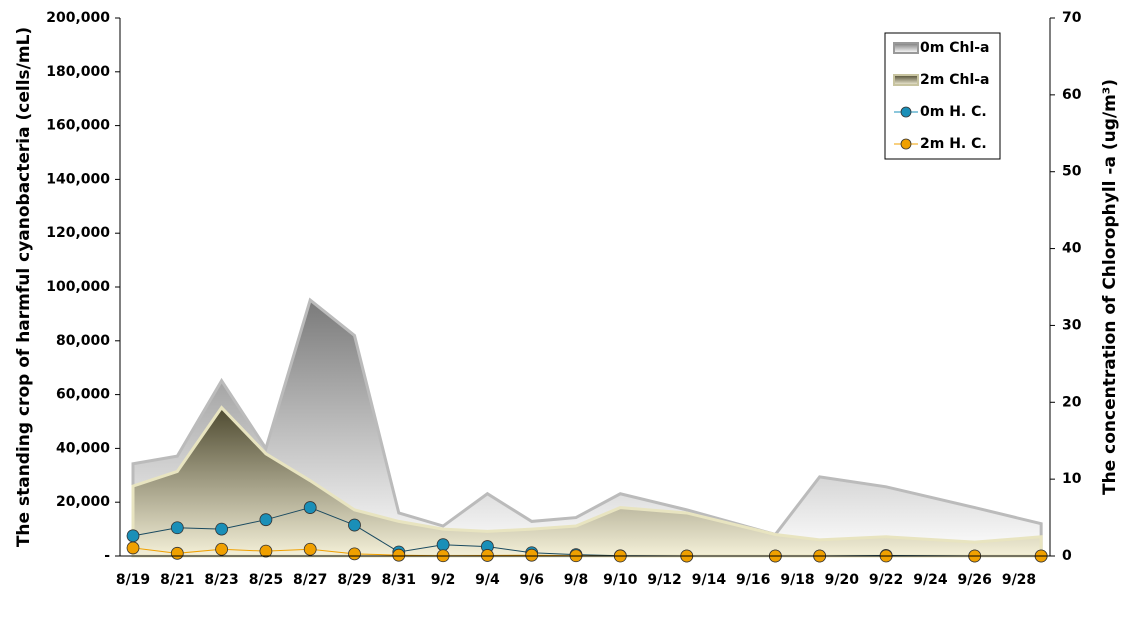 The height and width of the screenshot is (624, 1131). Describe the element at coordinates (953, 112) in the screenshot. I see `legend-label: 0m H. C.` at that location.